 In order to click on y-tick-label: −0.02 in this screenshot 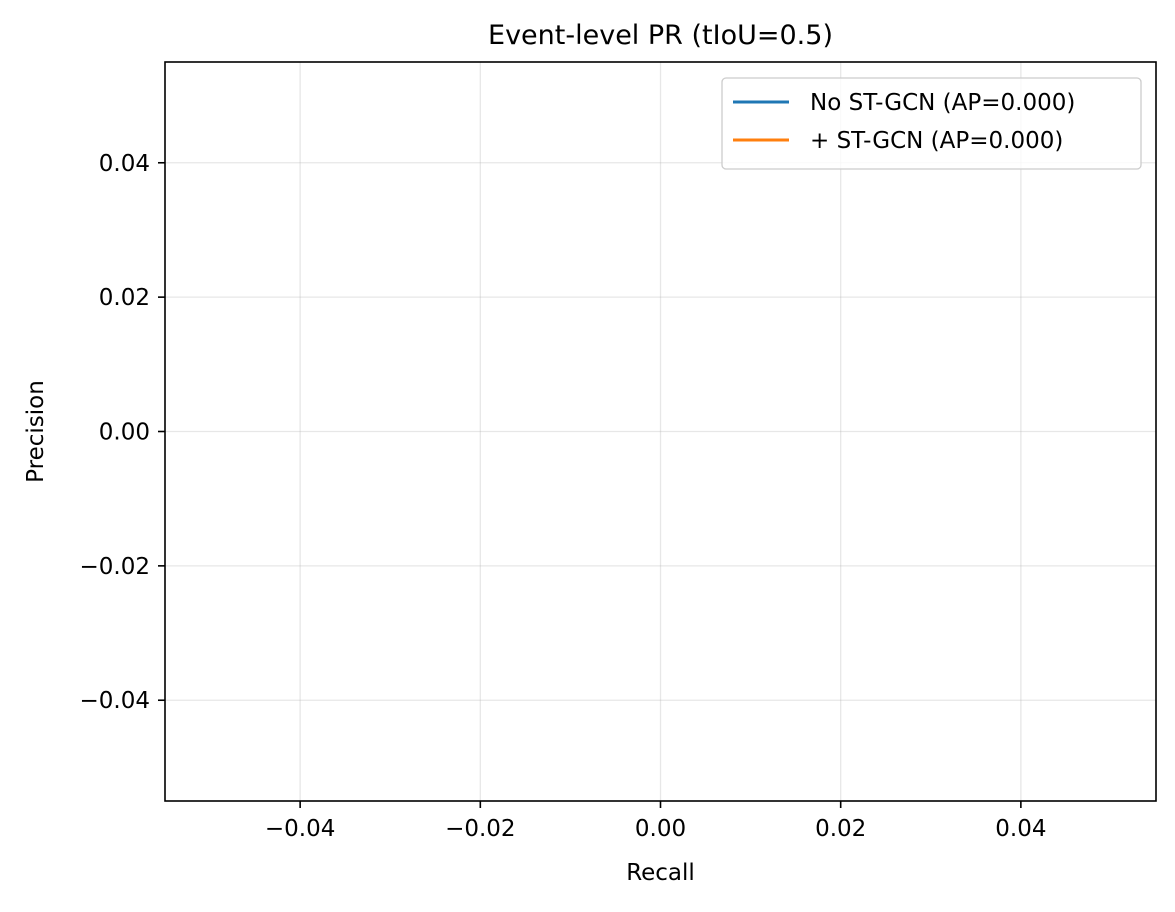, I will do `click(115, 567)`.